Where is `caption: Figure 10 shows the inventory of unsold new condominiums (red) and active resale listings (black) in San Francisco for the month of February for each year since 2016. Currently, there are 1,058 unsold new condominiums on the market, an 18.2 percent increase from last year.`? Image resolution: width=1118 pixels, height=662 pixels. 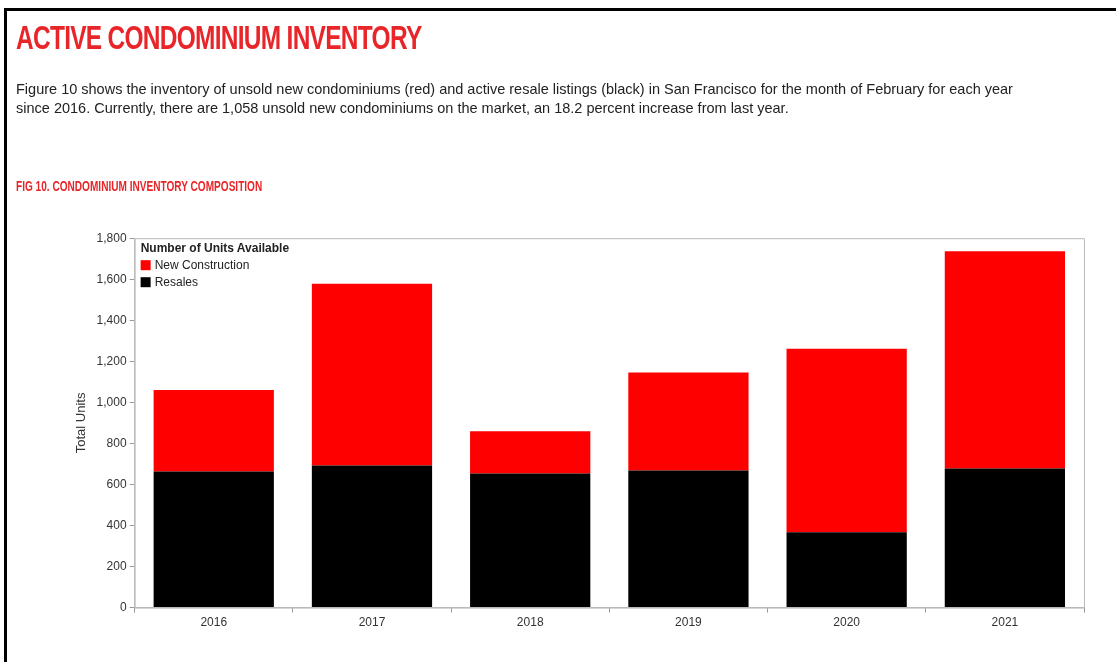
caption: Figure 10 shows the inventory of unsold new condominiums (red) and active resale listings (black) in San Francisco for the month of February for each year since 2016. Currently, there are 1,058 unsold new condominiums on the market, an 18.2 percent increase from last year. is located at coordinates (515, 99).